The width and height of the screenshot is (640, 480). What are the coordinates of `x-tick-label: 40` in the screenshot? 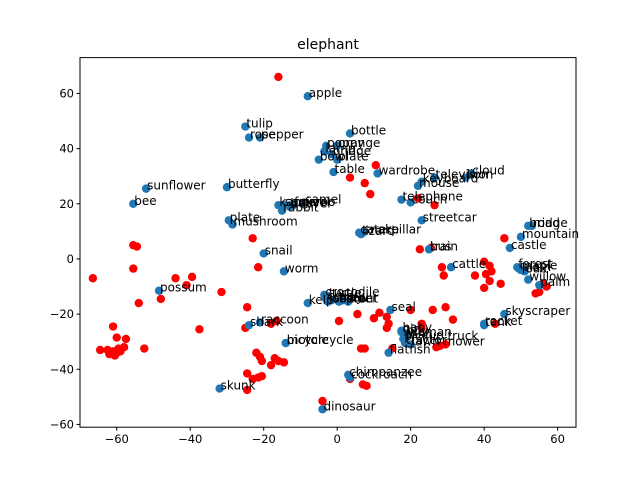 It's located at (484, 439).